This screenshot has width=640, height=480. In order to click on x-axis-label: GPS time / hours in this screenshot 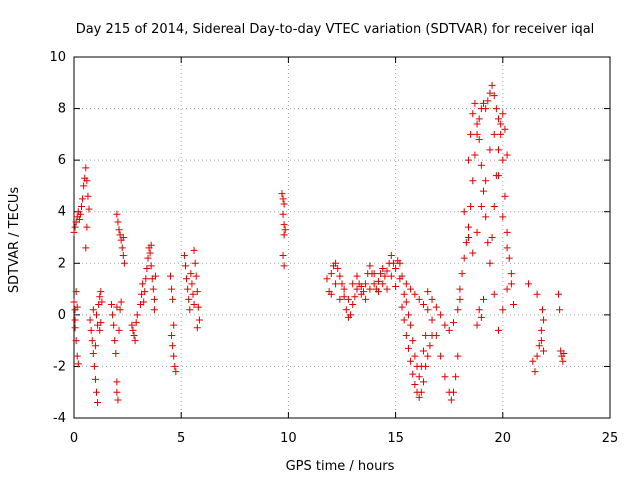, I will do `click(340, 466)`.